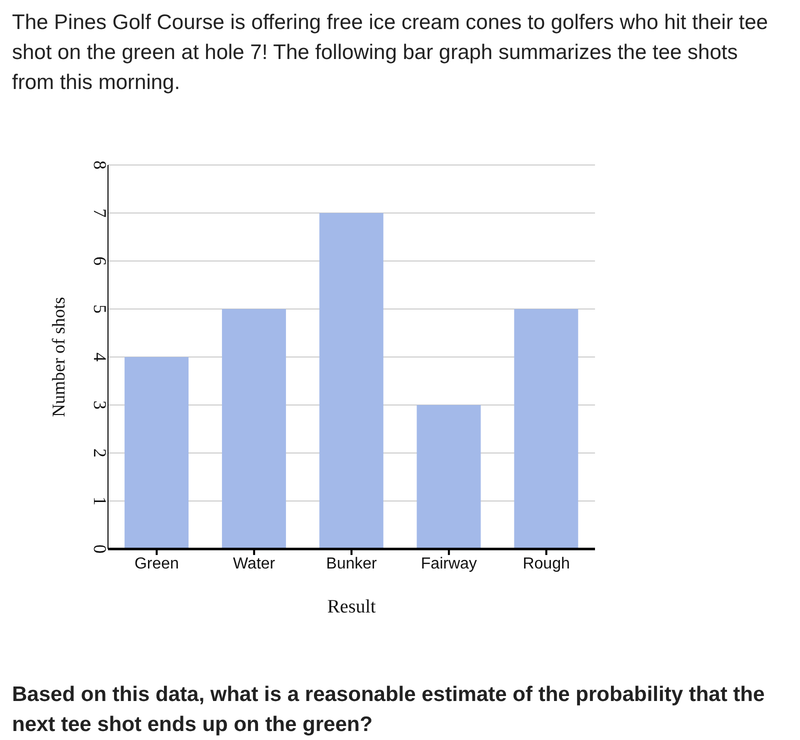 Image resolution: width=800 pixels, height=740 pixels. Describe the element at coordinates (100, 309) in the screenshot. I see `y-tick-label: 5` at that location.